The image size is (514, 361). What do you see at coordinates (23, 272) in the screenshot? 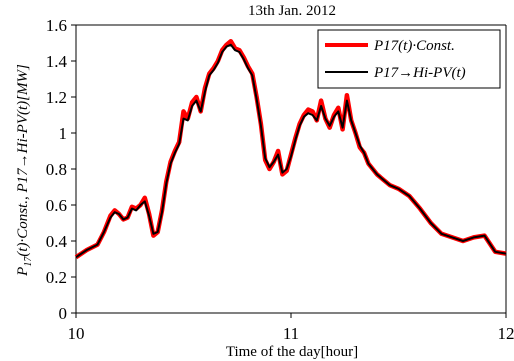
I see `y-axis-title-p: P` at bounding box center [23, 272].